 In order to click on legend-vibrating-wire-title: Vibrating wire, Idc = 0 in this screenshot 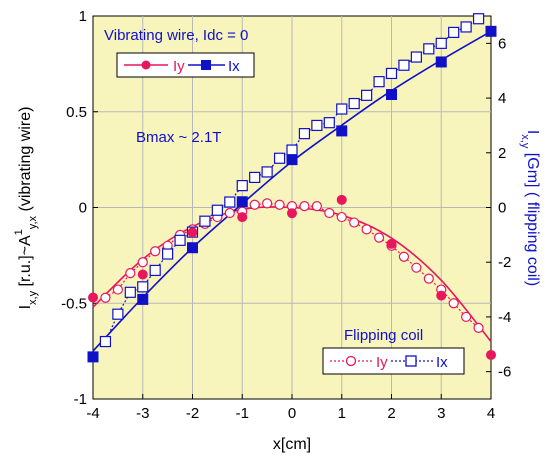, I will do `click(176, 35)`.